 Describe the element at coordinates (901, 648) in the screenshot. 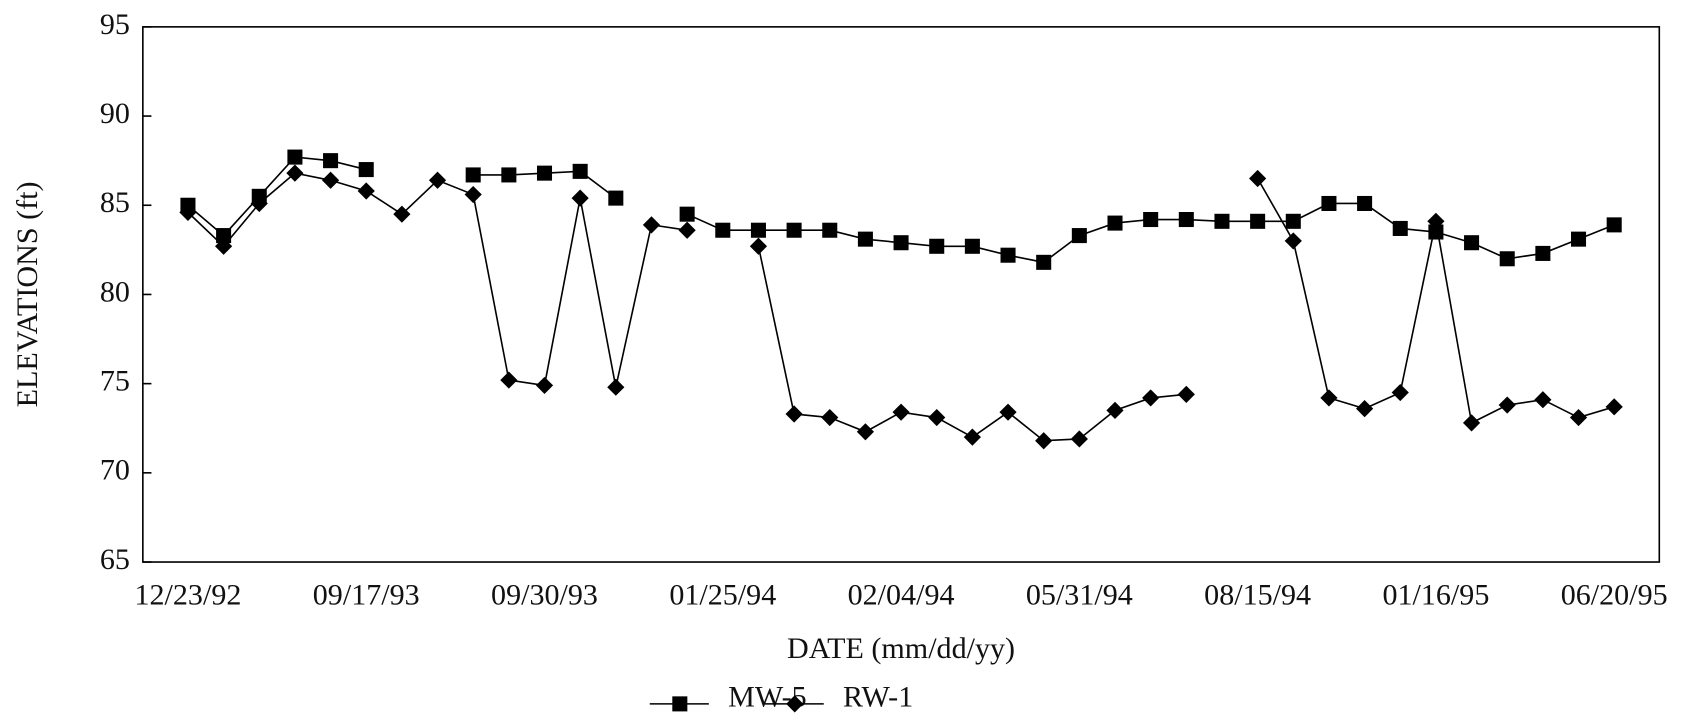

I see `x-axis-title: DATE (mm/dd/yy)` at that location.